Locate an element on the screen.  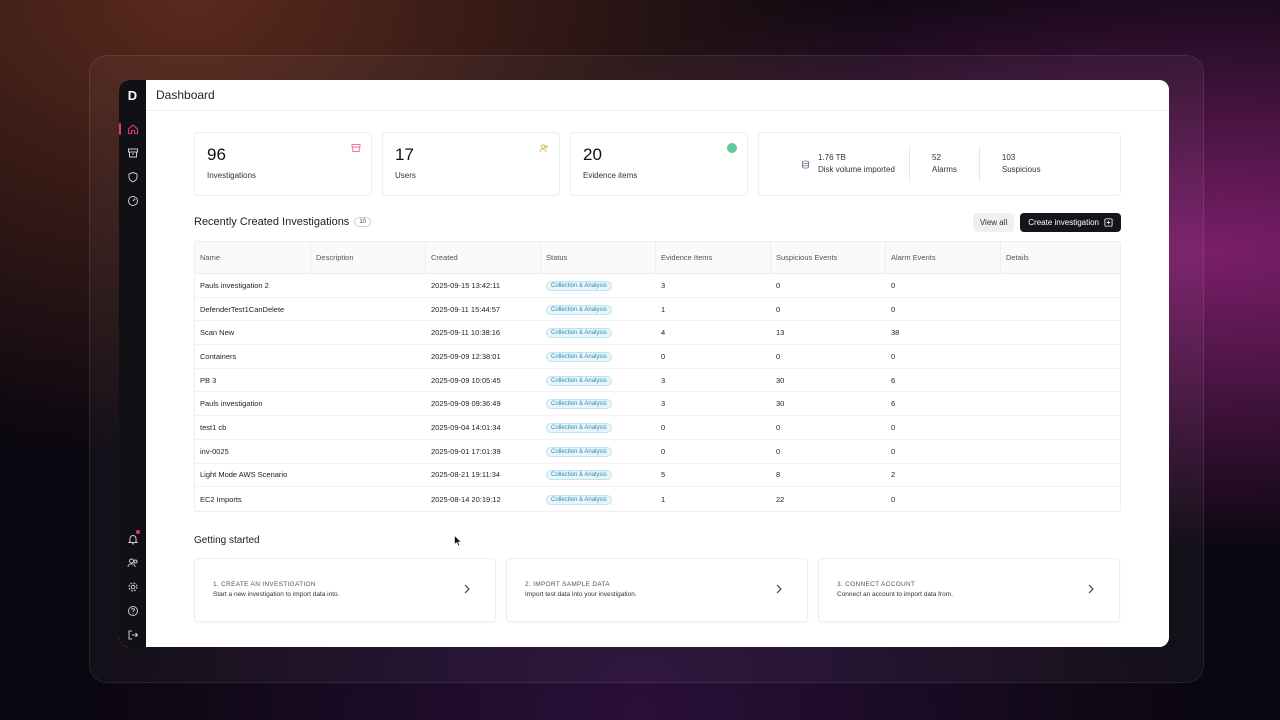
cell-evidence: 1 is located at coordinates (663, 499).